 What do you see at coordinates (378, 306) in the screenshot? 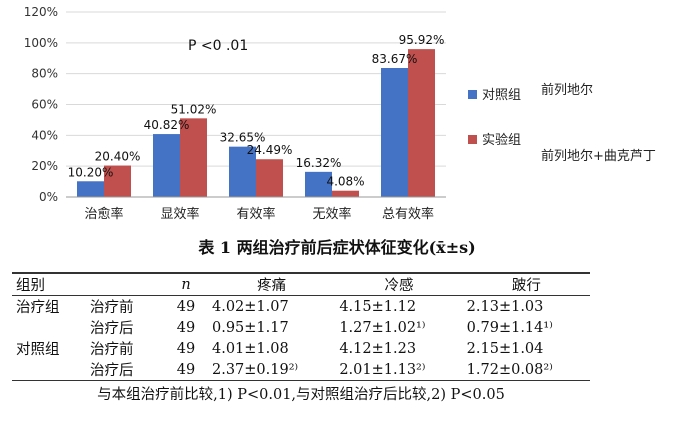
I see `row-cold: 4.15±1.12` at bounding box center [378, 306].